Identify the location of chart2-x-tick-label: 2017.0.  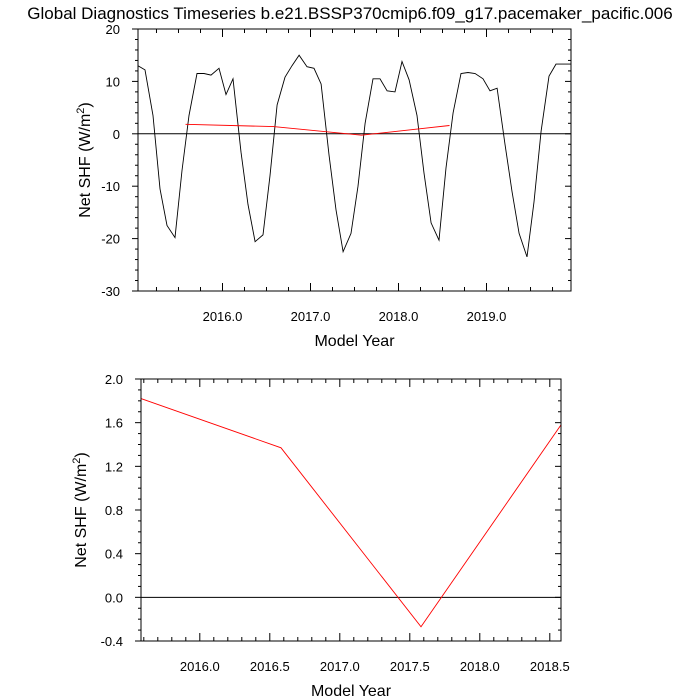
(340, 666).